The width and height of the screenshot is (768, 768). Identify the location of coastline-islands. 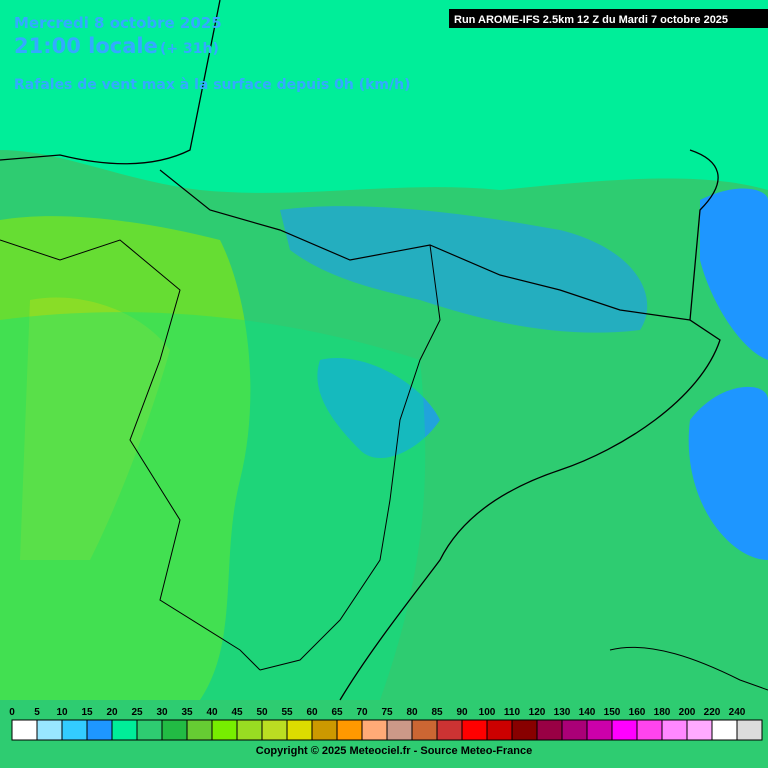
(688, 668).